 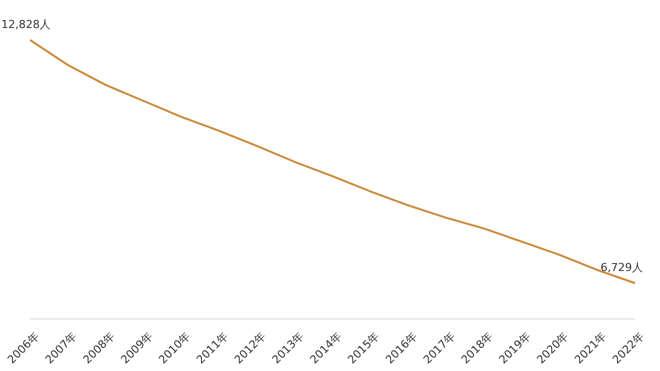 I want to click on data-label: 6,729人, so click(x=621, y=267).